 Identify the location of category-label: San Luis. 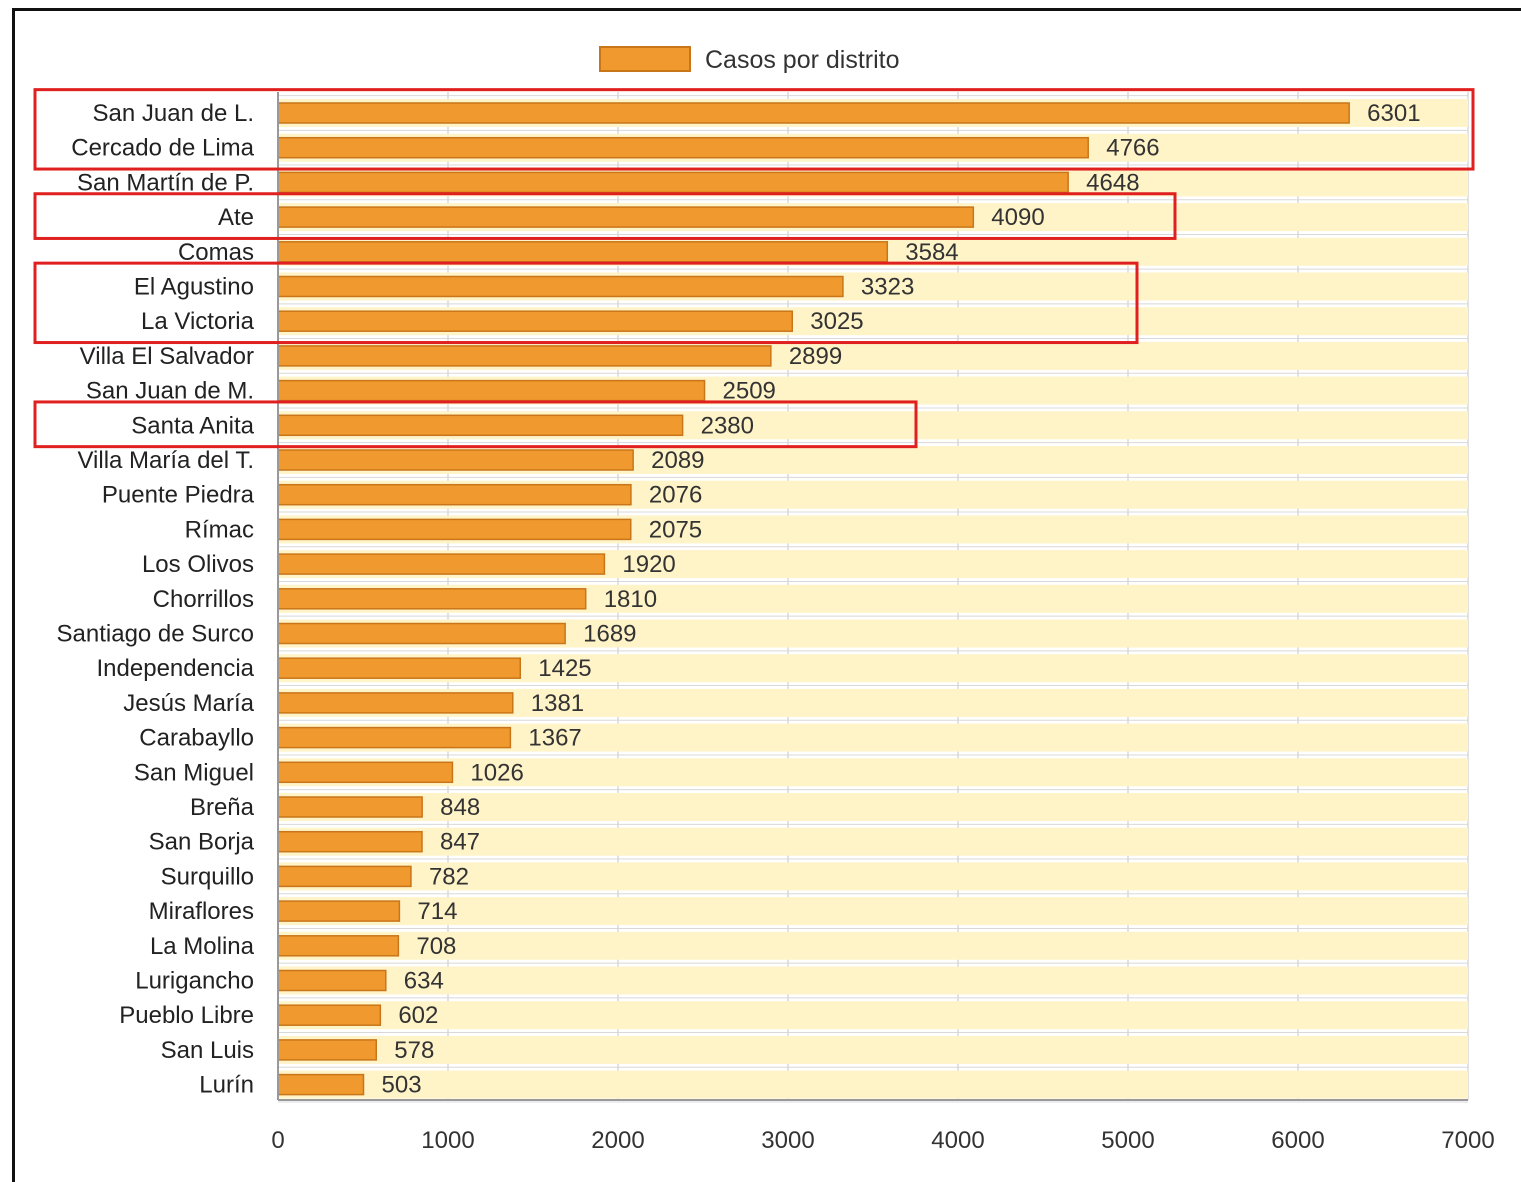
(207, 1050).